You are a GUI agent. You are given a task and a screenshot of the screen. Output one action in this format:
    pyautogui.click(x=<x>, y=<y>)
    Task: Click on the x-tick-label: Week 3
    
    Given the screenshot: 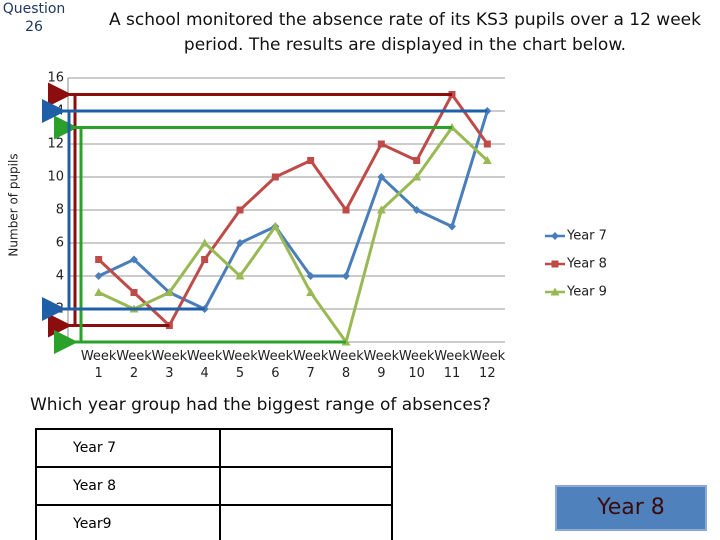 What is the action you would take?
    pyautogui.click(x=169, y=365)
    